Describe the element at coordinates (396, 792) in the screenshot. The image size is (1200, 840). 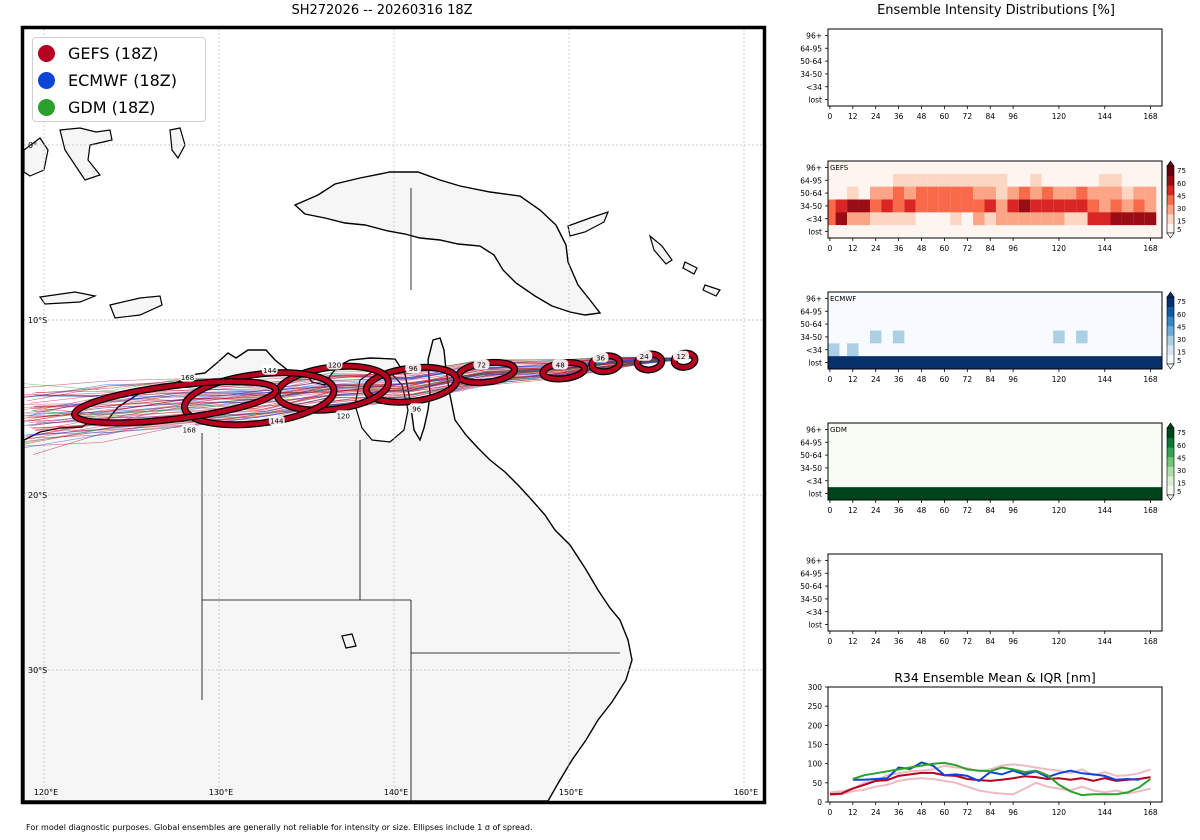
I see `lon-tick-label: 140°E` at that location.